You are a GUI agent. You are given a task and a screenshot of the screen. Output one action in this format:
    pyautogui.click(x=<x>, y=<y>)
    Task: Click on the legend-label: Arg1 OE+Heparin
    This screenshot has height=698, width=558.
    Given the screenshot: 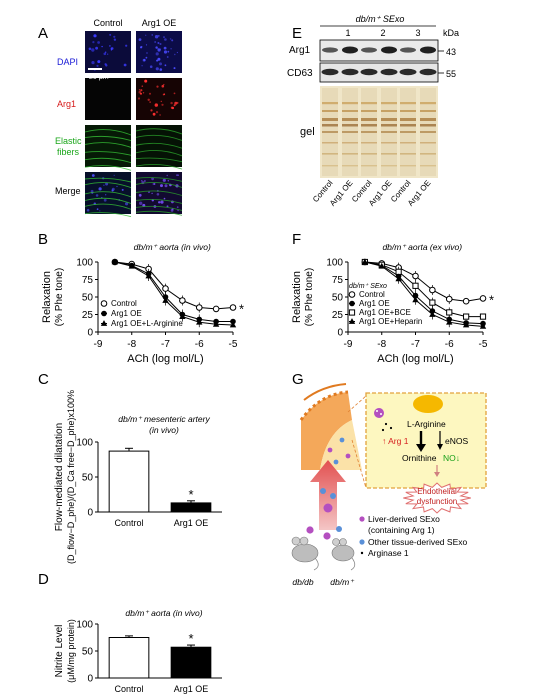 What is the action you would take?
    pyautogui.click(x=390, y=321)
    